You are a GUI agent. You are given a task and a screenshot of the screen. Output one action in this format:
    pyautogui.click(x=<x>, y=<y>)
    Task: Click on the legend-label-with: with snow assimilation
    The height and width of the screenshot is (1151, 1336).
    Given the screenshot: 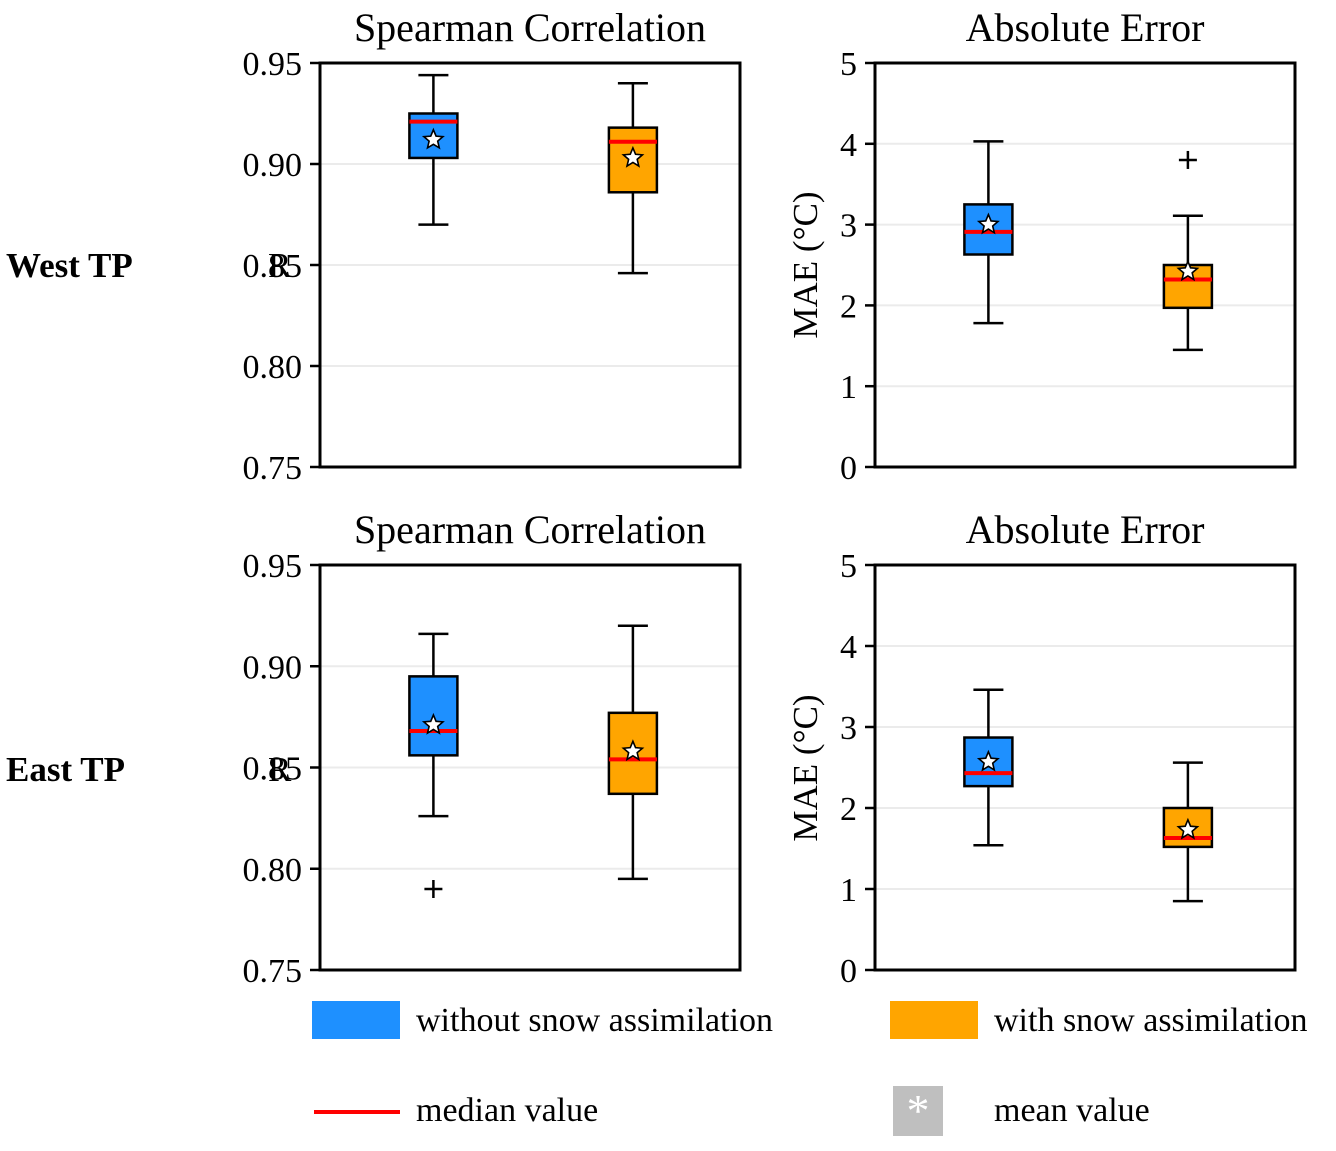 What is the action you would take?
    pyautogui.click(x=1151, y=1020)
    